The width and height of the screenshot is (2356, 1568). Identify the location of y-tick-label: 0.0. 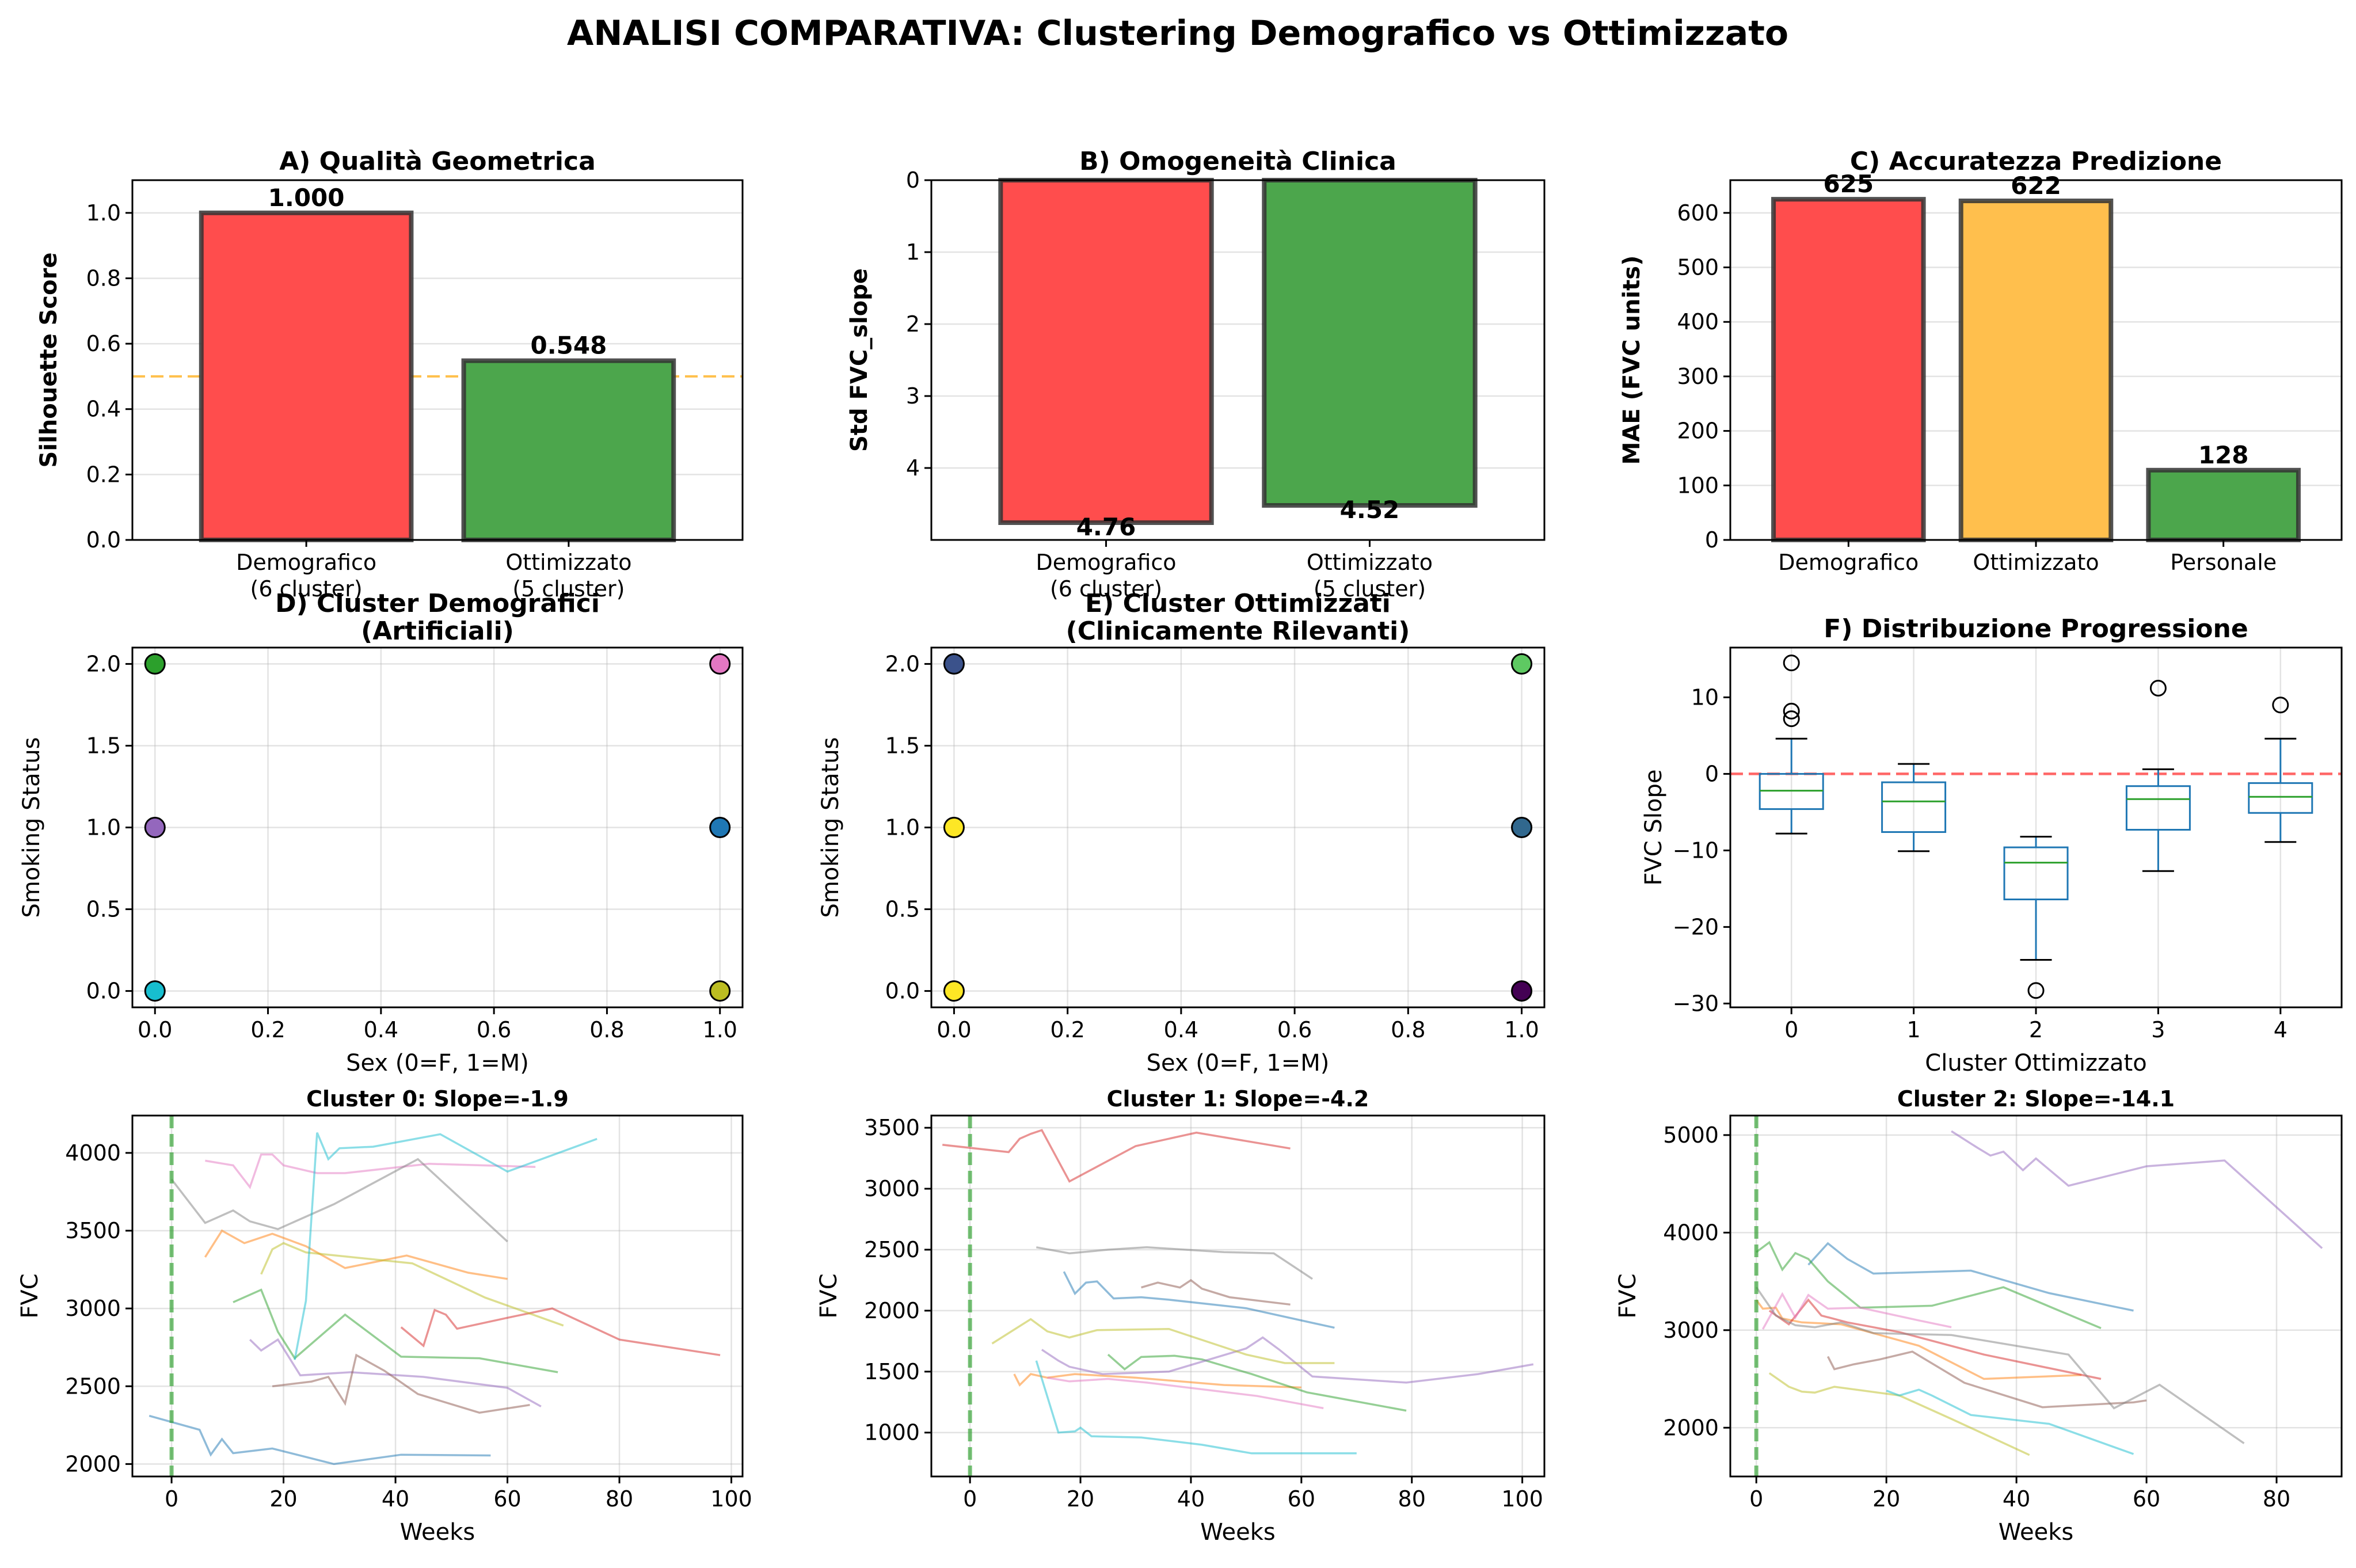
(902, 991).